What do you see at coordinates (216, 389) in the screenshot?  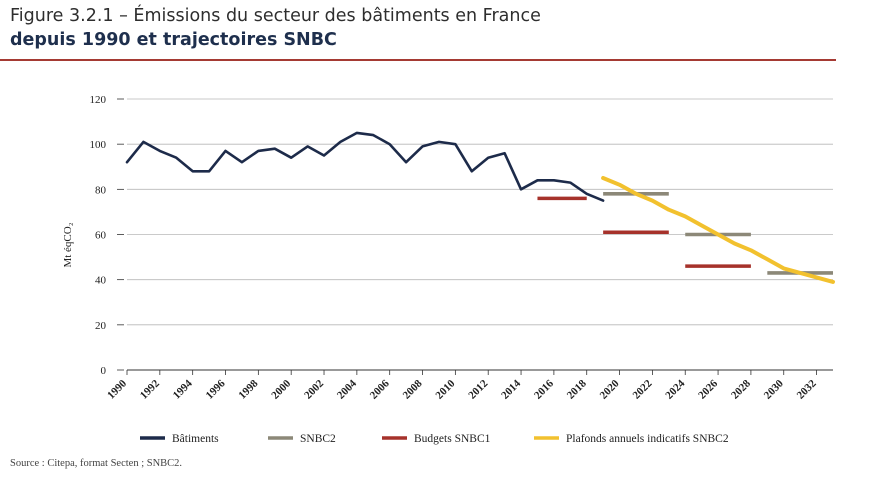 I see `x-tick-label-1996: 1996` at bounding box center [216, 389].